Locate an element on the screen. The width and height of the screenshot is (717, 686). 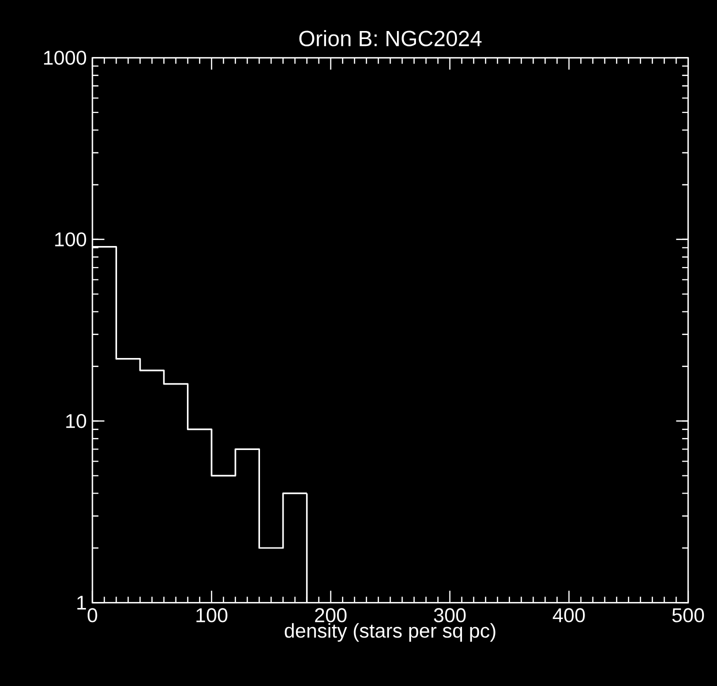
x-axis-title: density (stars per sq pc) is located at coordinates (390, 632).